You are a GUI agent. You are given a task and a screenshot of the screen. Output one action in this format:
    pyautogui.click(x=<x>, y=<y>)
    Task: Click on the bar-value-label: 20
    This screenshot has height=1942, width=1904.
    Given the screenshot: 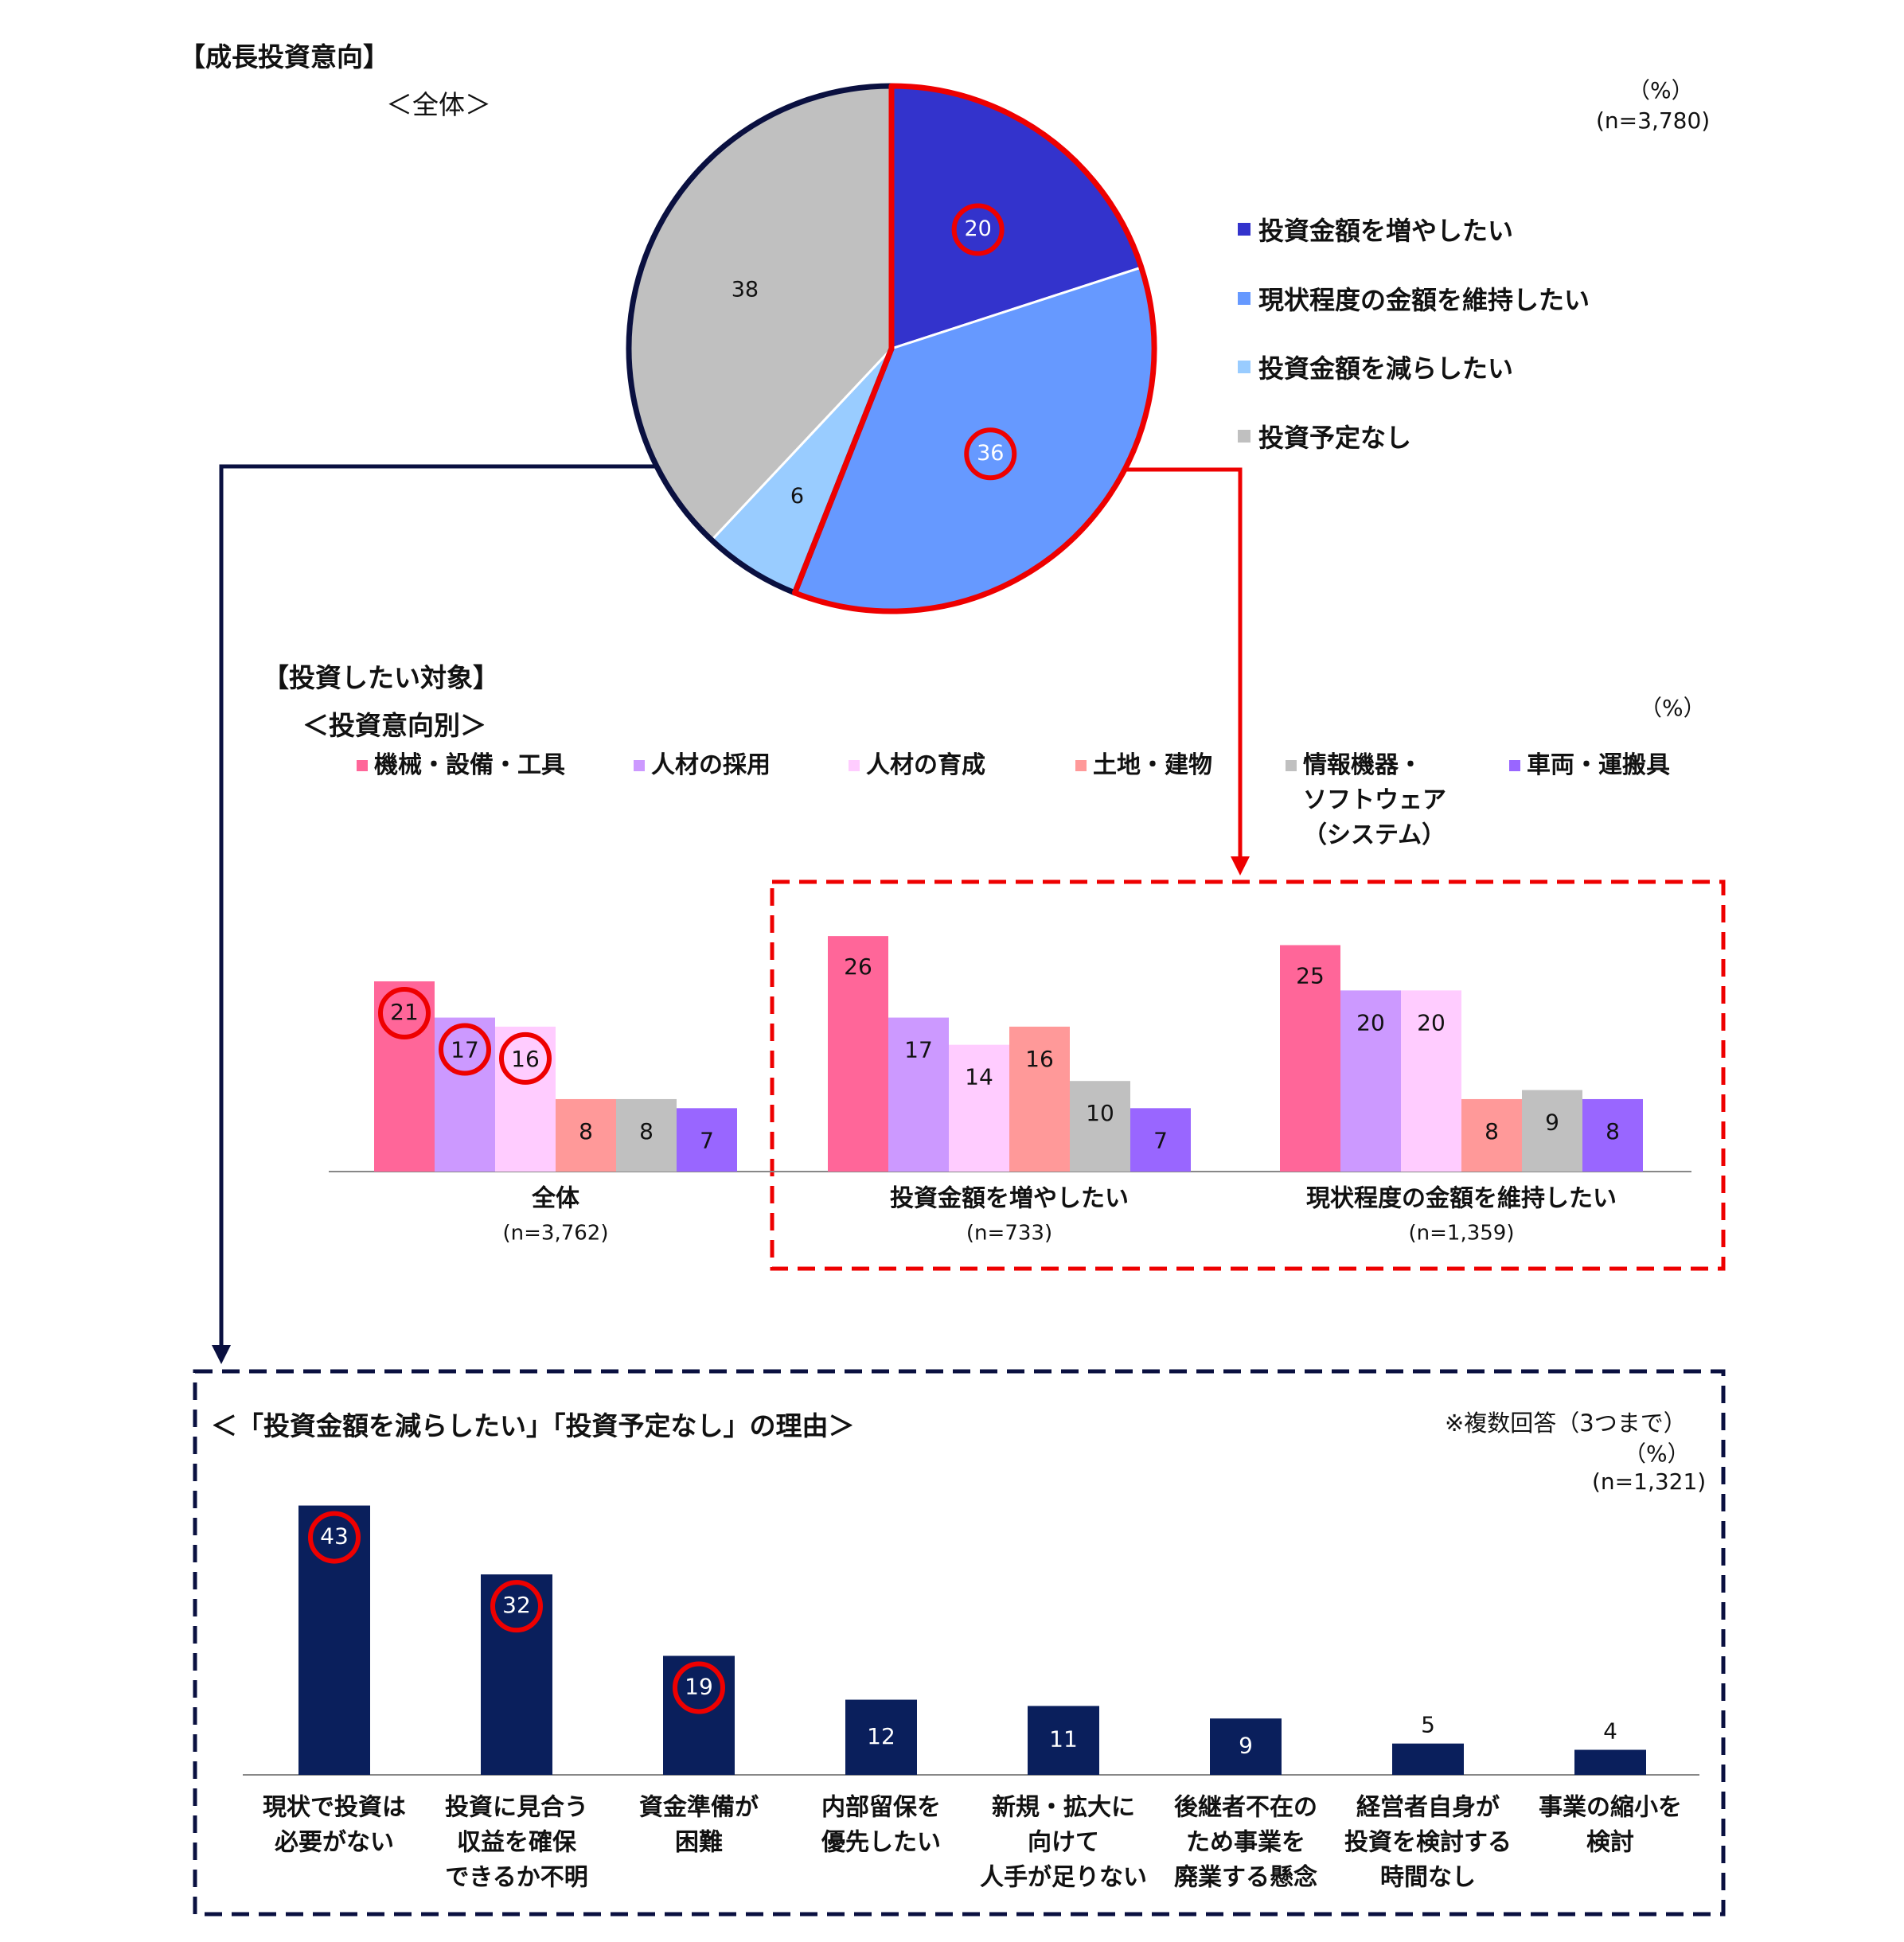 What is the action you would take?
    pyautogui.click(x=1431, y=1022)
    